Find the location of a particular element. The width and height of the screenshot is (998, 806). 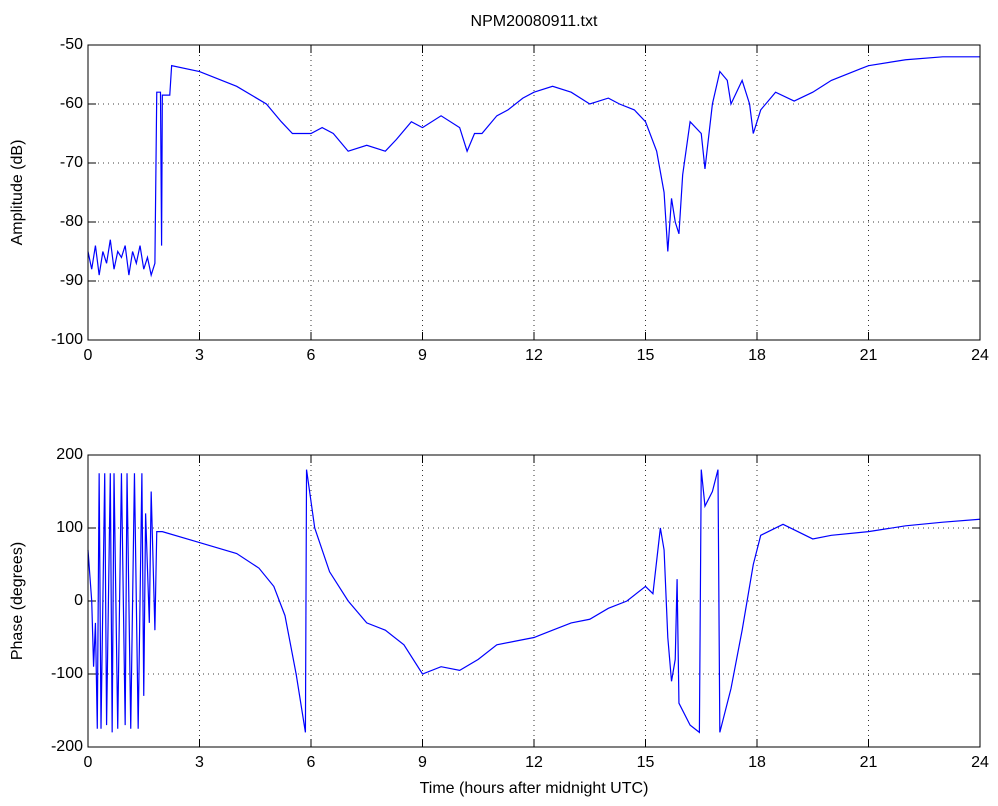

y-tick-label: -90 is located at coordinates (71, 280).